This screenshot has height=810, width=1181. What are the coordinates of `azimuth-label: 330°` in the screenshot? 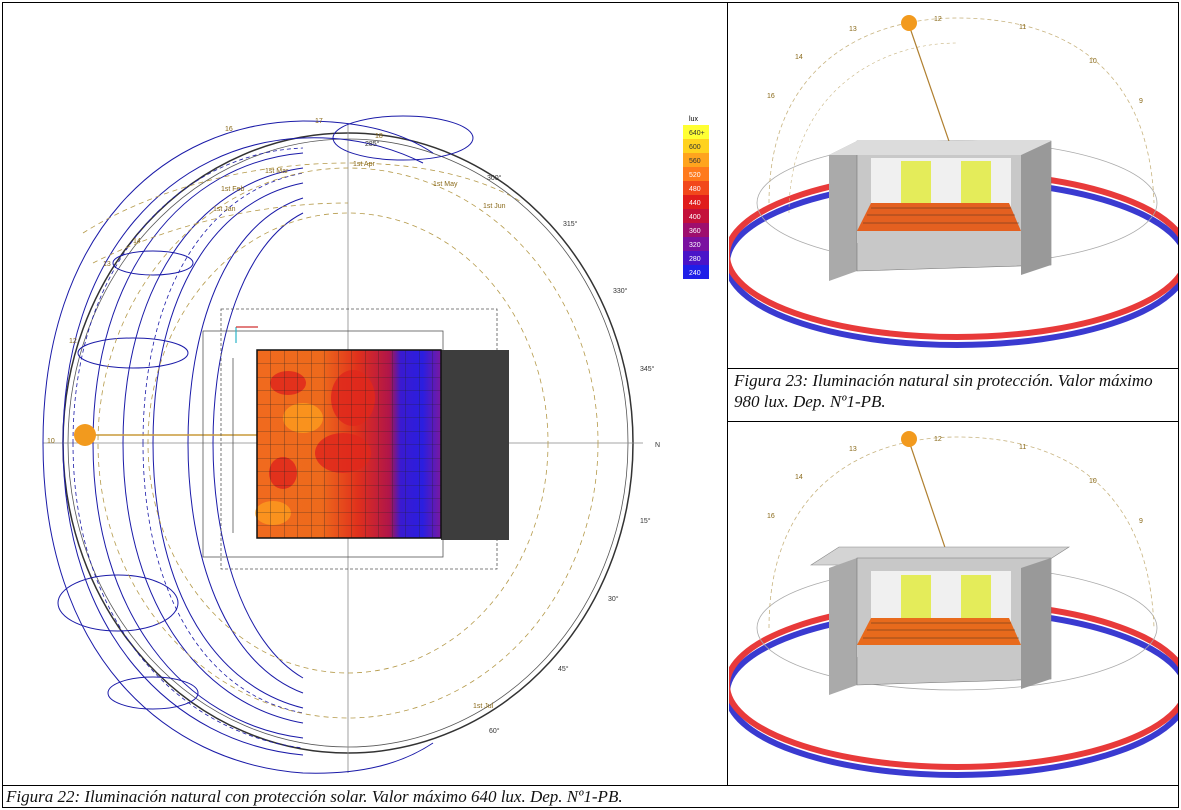 It's located at (620, 291).